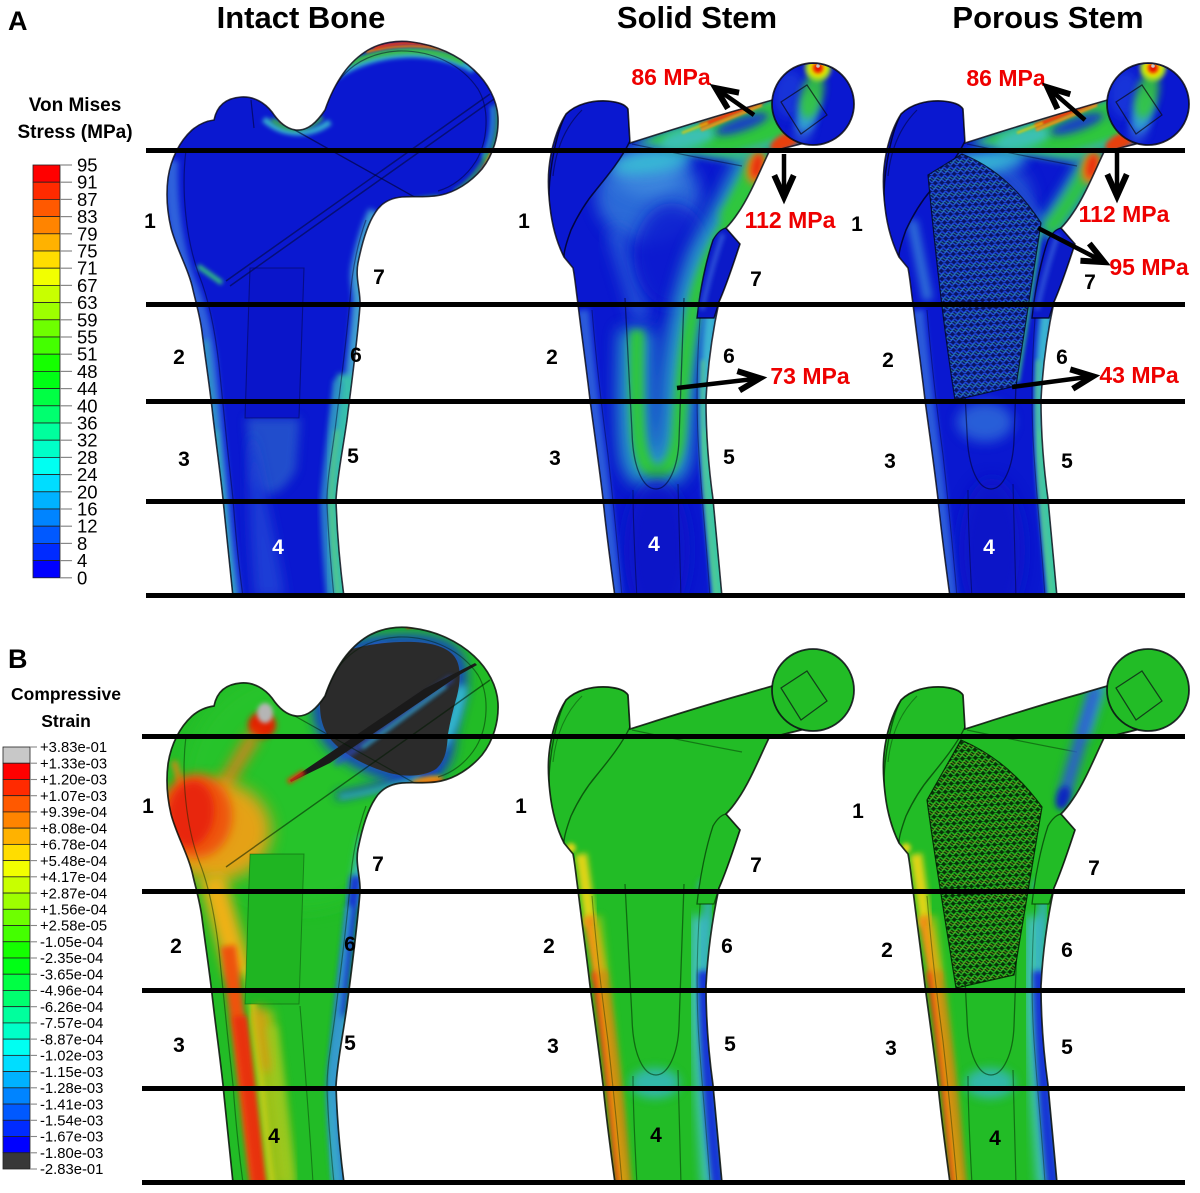 This screenshot has height=1193, width=1200. Describe the element at coordinates (1138, 375) in the screenshot. I see `svg-text: 43 MPa` at that location.